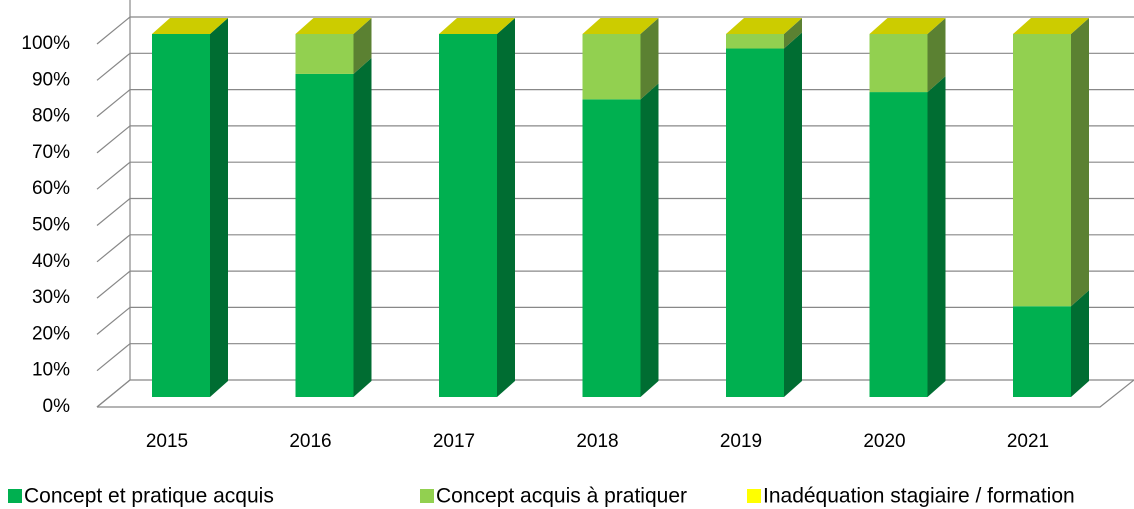 The height and width of the screenshot is (509, 1134). Describe the element at coordinates (51, 225) in the screenshot. I see `y-tick-label: 50%` at that location.